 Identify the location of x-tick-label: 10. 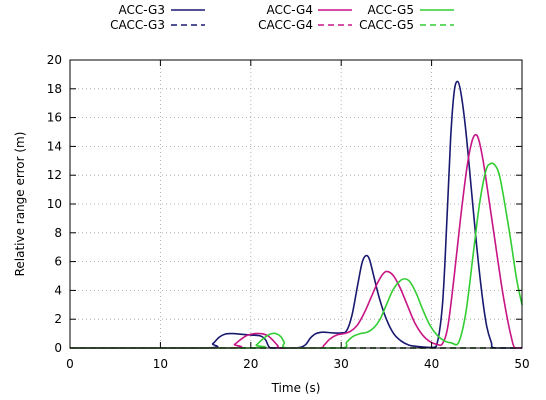
(160, 364).